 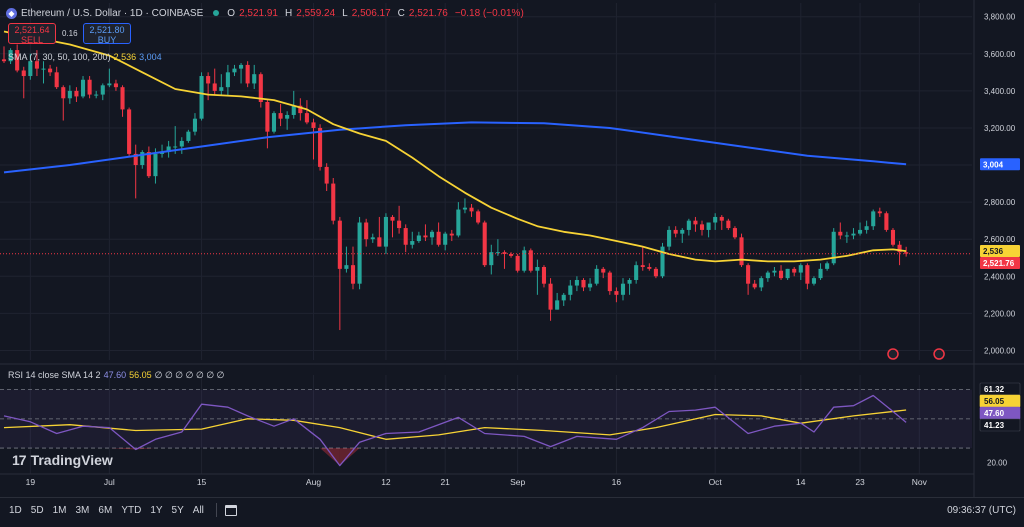 What do you see at coordinates (125, 57) in the screenshot?
I see `sma-legend-value-1: 2,536` at bounding box center [125, 57].